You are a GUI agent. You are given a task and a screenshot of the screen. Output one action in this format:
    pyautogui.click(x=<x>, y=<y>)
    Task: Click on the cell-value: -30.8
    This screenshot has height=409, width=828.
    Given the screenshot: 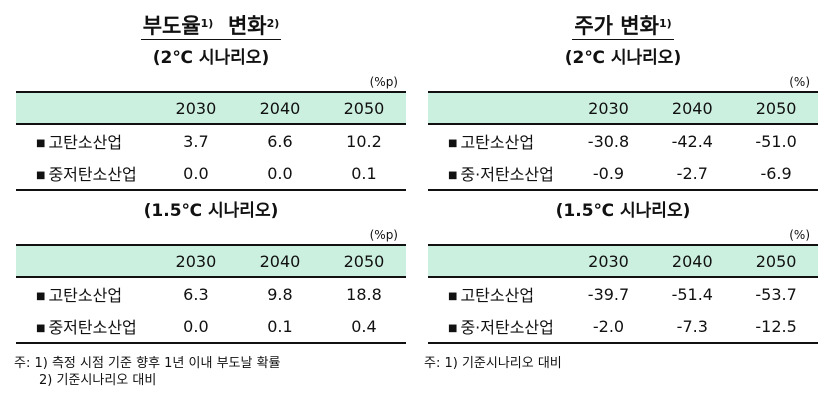 What is the action you would take?
    pyautogui.click(x=608, y=141)
    